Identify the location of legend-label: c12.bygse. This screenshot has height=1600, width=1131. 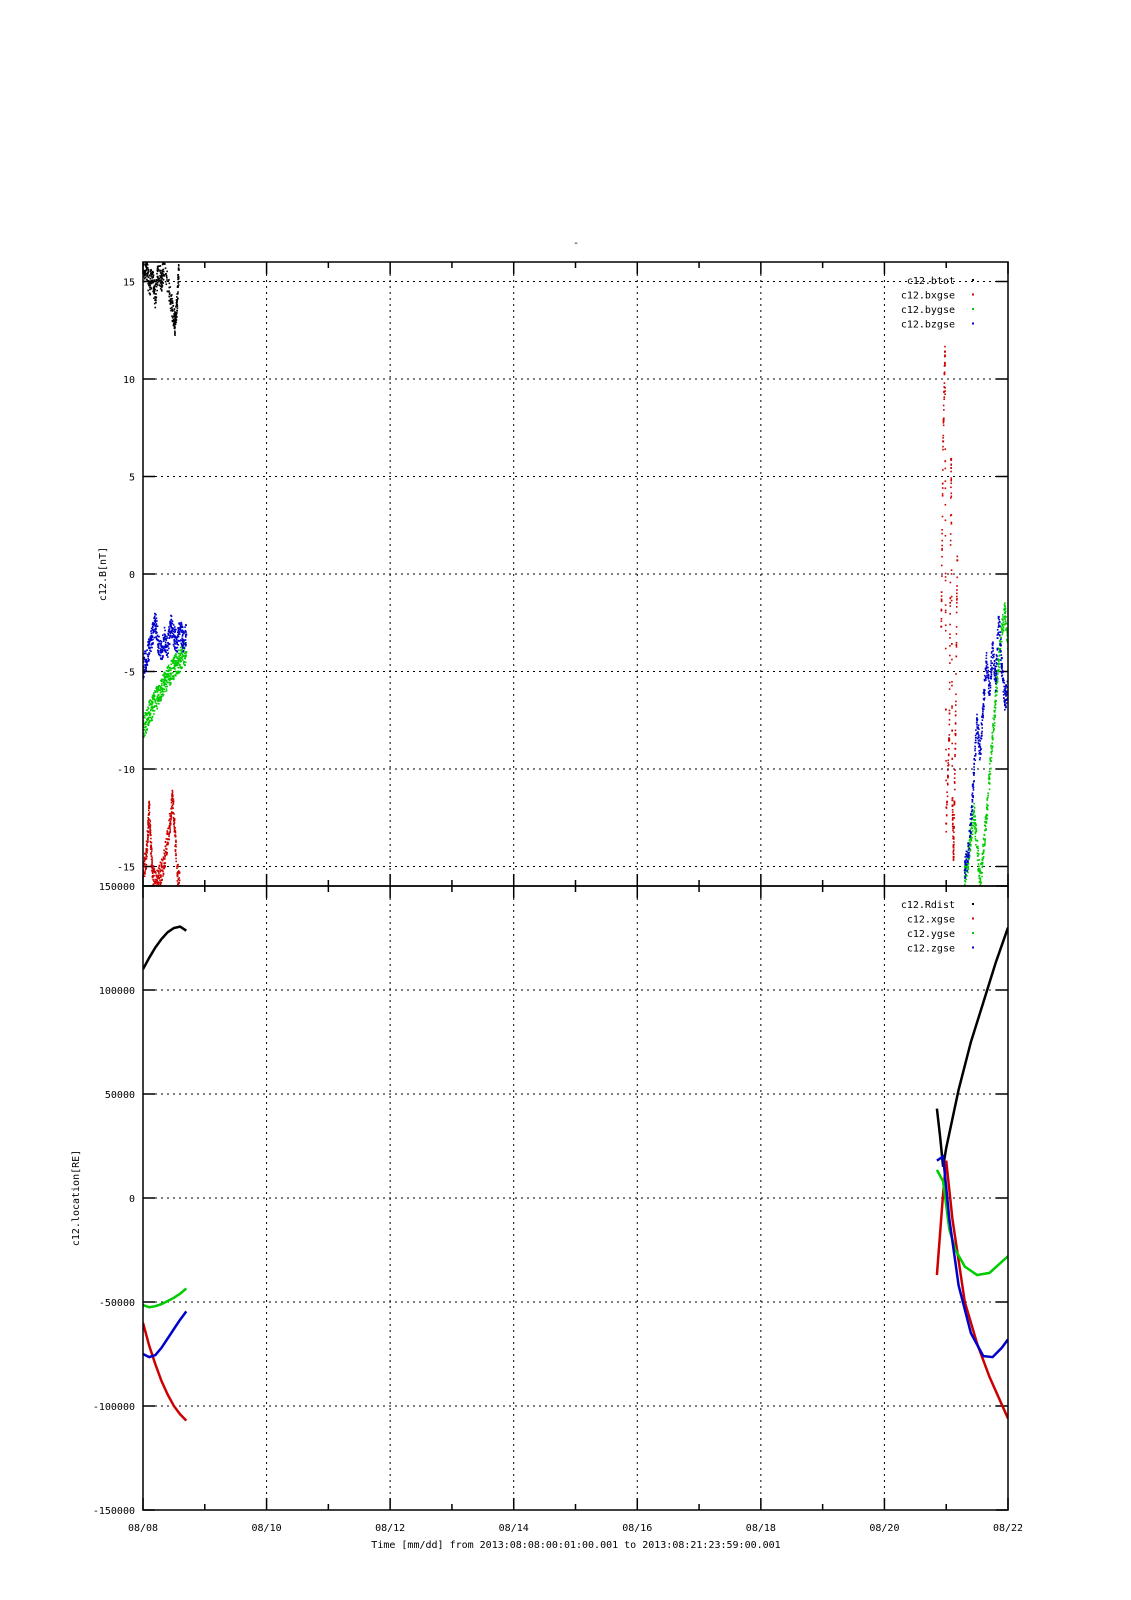
(928, 310).